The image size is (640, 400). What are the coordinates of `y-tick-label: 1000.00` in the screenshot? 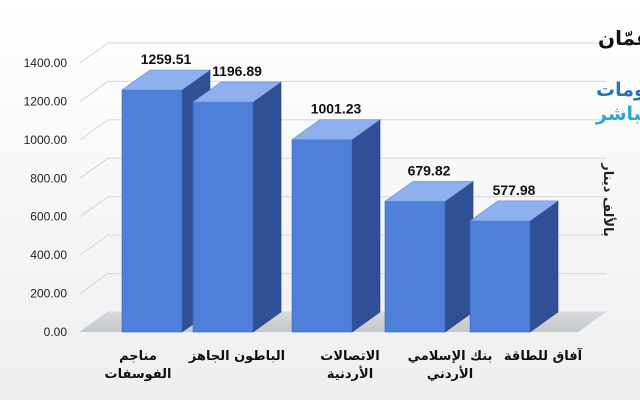 It's located at (46, 140).